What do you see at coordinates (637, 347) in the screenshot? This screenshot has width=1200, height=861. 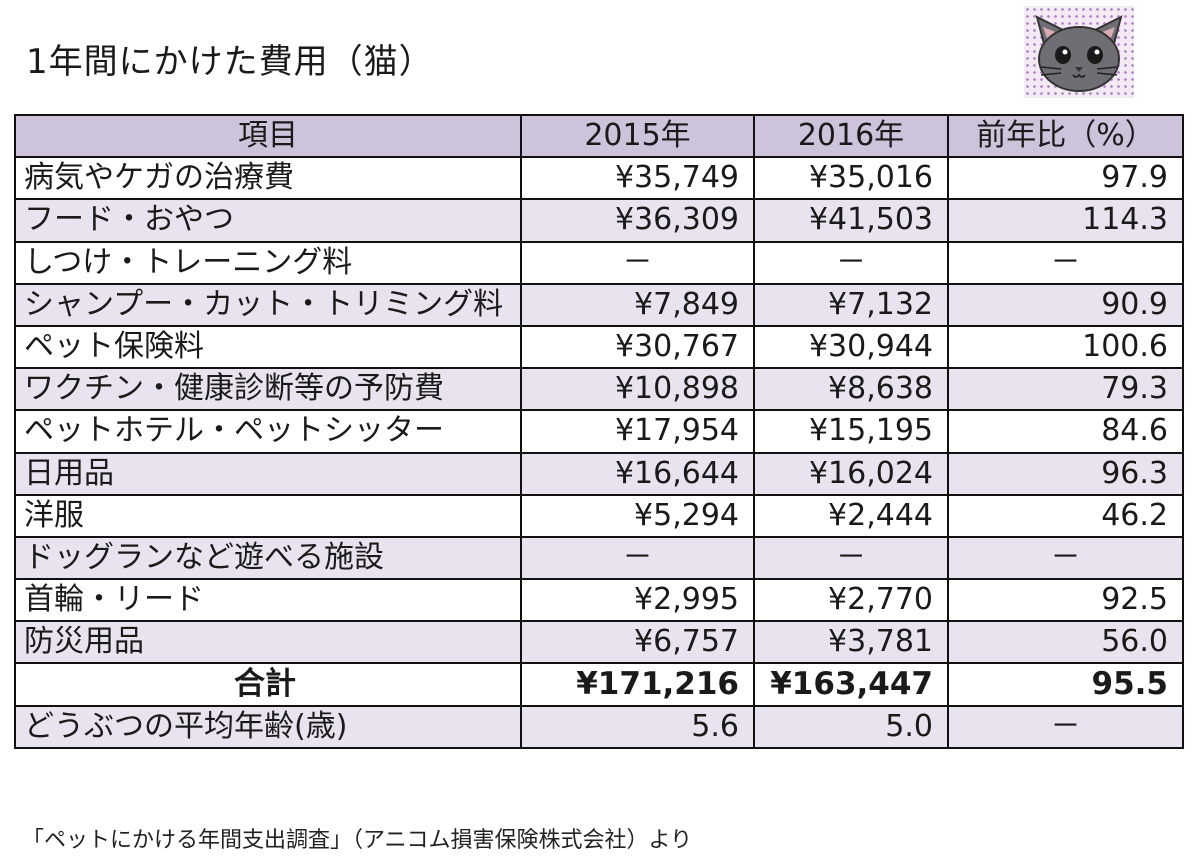 I see `row-2015: ¥30,767` at bounding box center [637, 347].